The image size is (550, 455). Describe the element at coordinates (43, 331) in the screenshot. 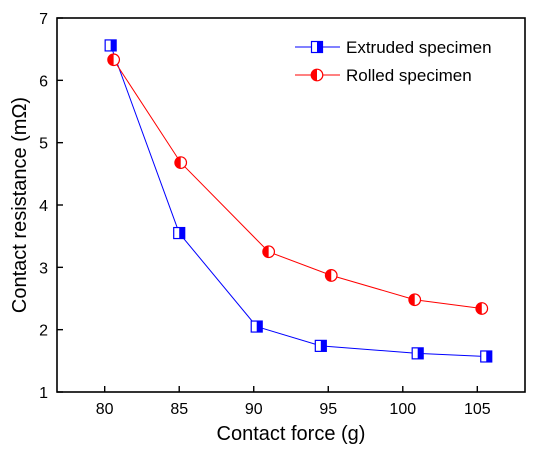

I see `y-tick-label: 2` at that location.